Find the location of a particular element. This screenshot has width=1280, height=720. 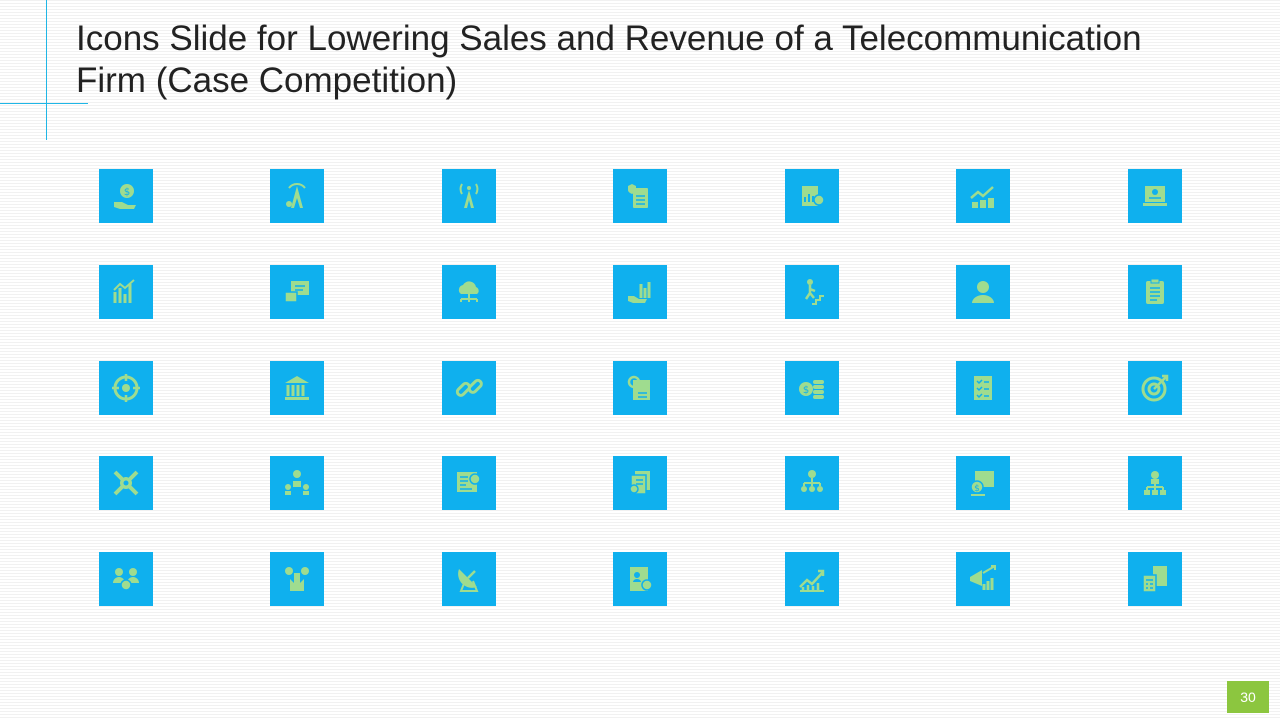

climbing-stairs-icon is located at coordinates (812, 292).